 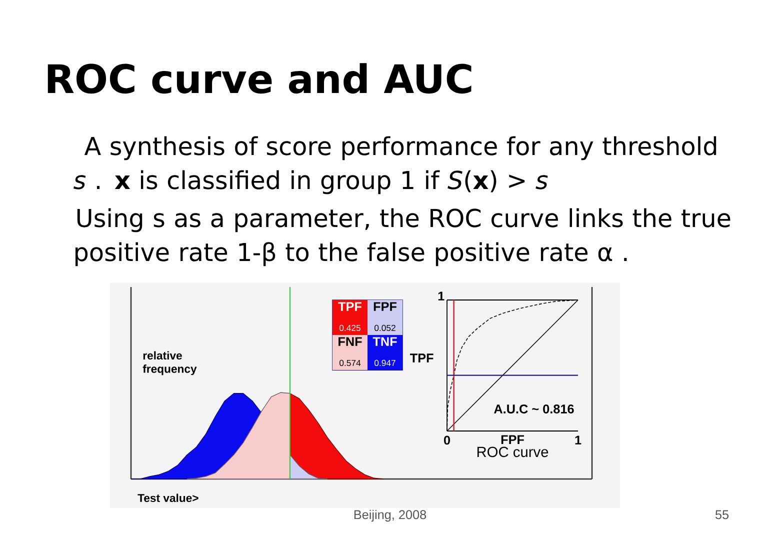 I want to click on text: TPF, so click(x=350, y=306).